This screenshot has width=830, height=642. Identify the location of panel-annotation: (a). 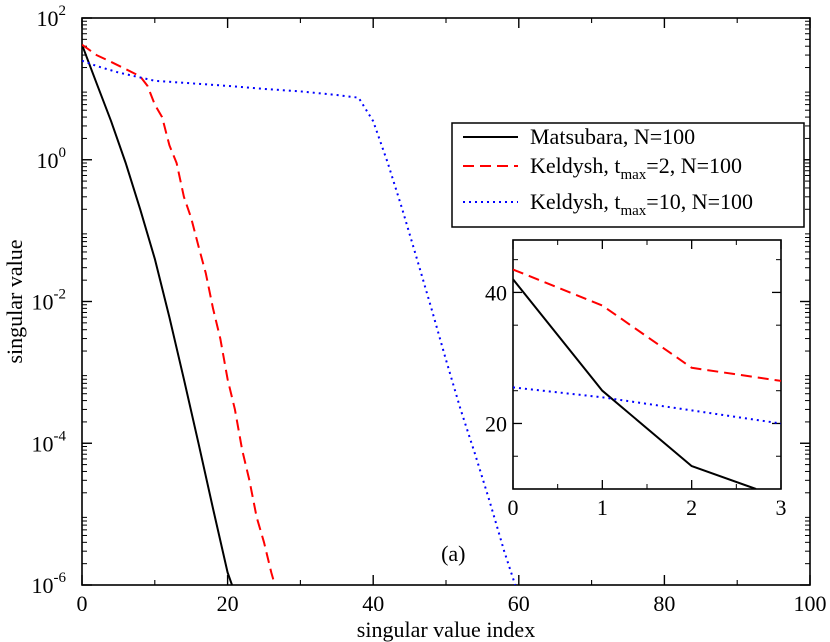
(453, 553).